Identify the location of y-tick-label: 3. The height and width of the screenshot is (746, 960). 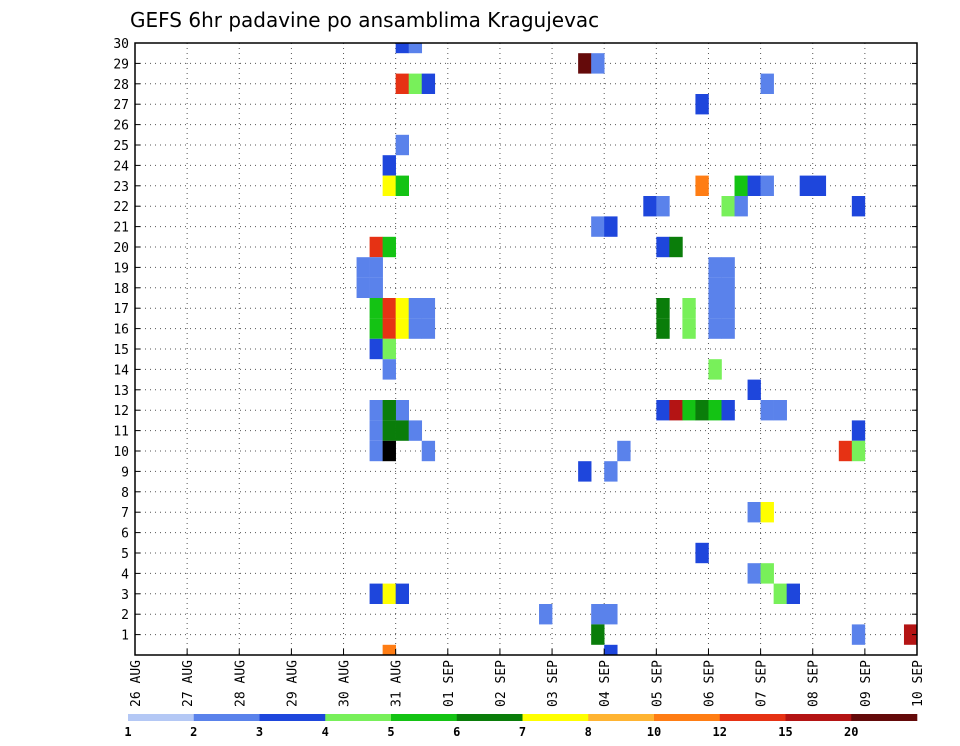
(125, 595).